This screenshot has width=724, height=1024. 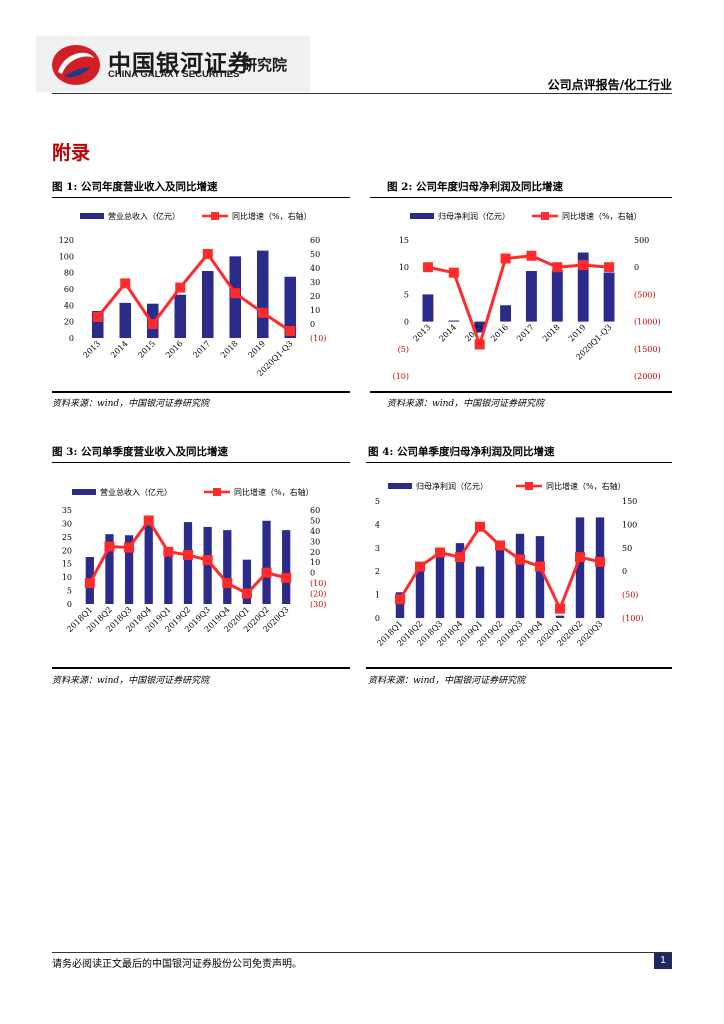 I want to click on y-right-tick-label: (30), so click(x=318, y=604).